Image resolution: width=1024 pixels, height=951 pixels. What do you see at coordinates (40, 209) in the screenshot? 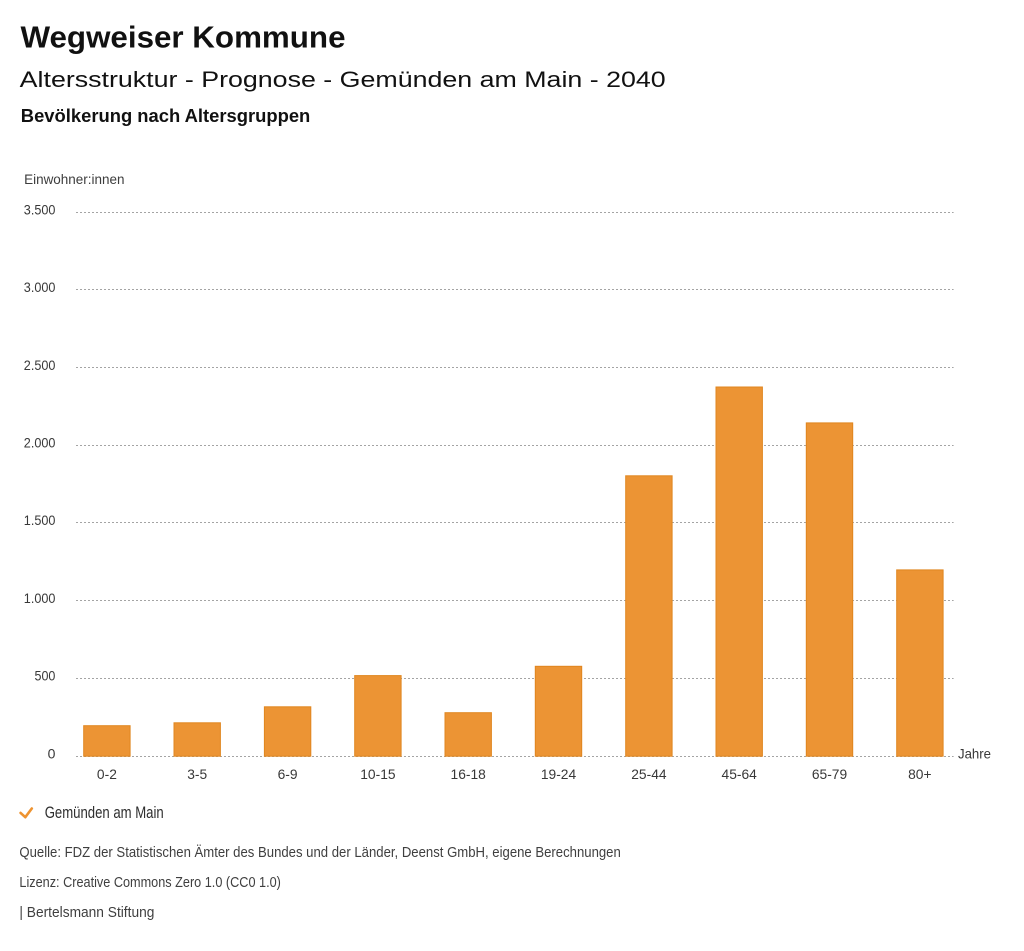
I see `svg-text: 3.500` at bounding box center [40, 209].